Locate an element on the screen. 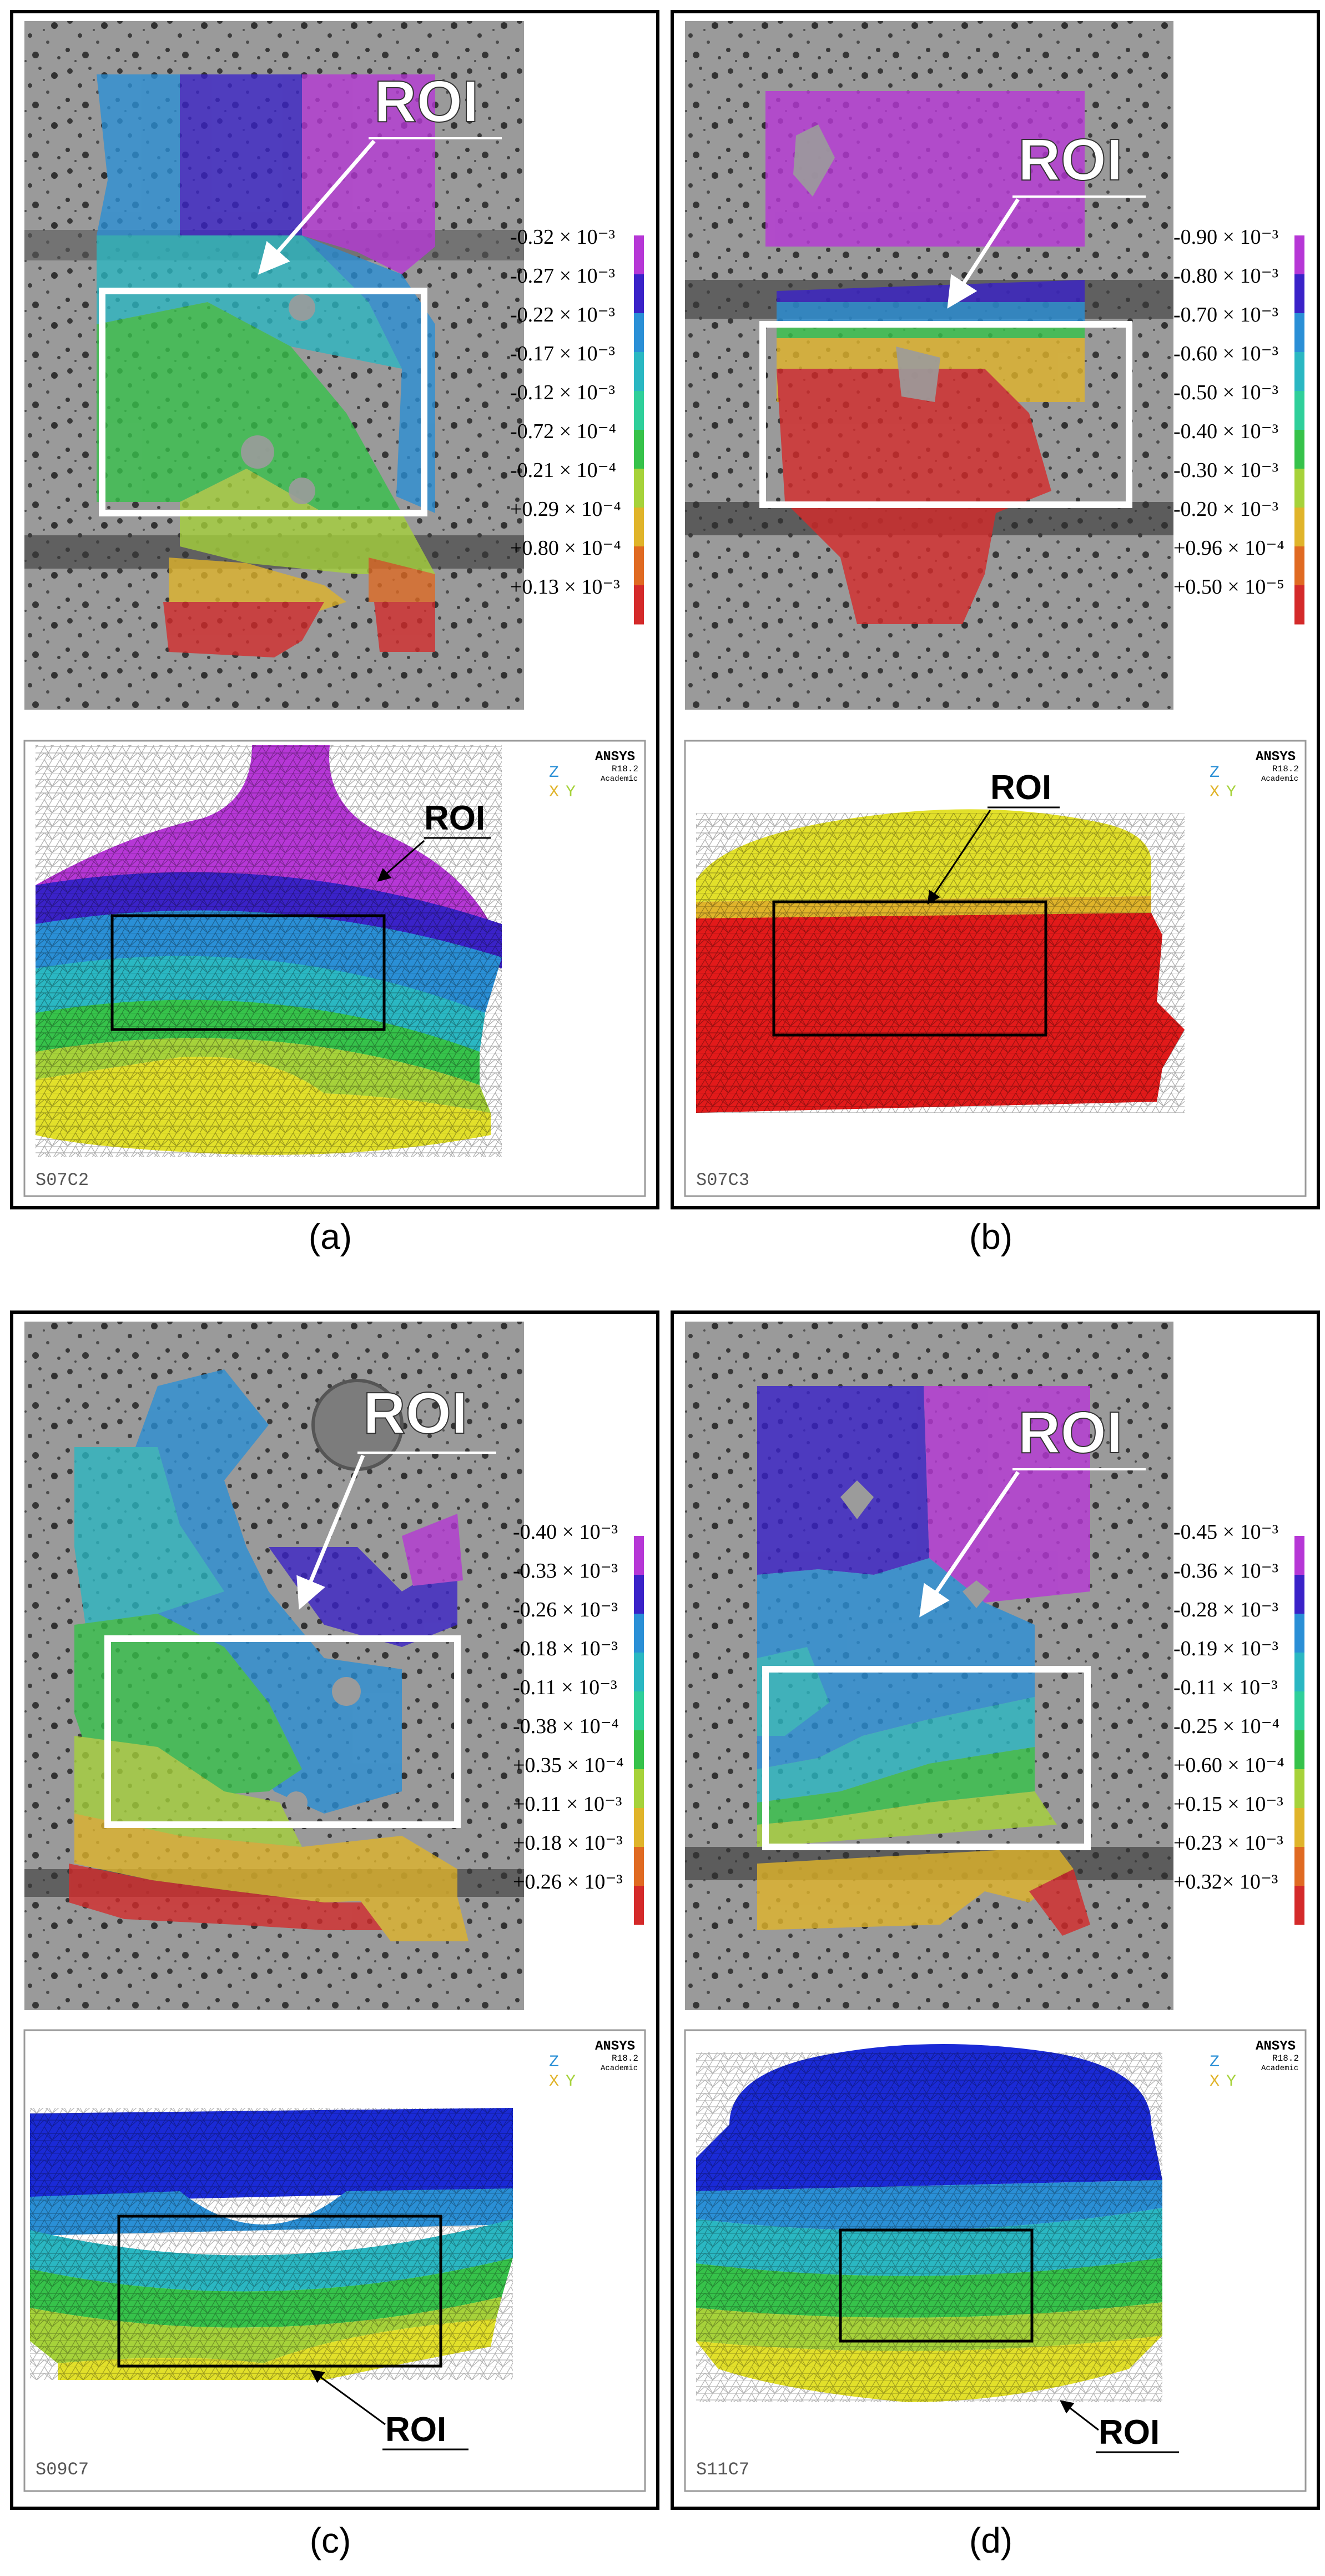 The image size is (1325, 2576). ansys-label: ANSYS is located at coordinates (615, 757).